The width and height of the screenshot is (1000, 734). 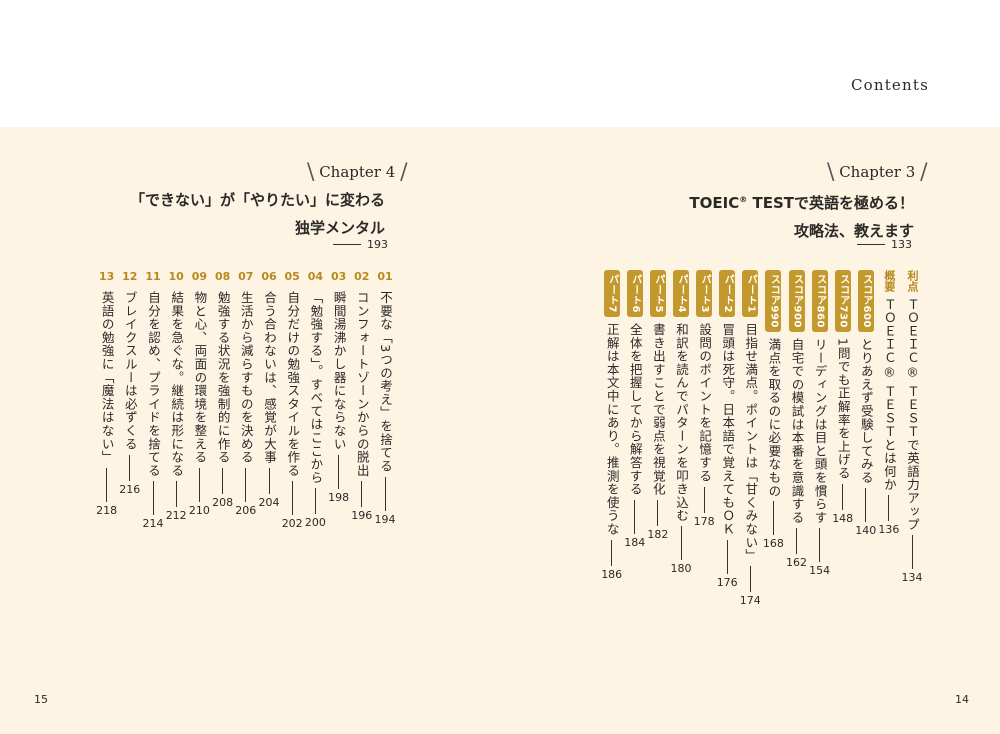 I want to click on entry-title: リーディングは目と頭を慣らす, so click(x=820, y=431).